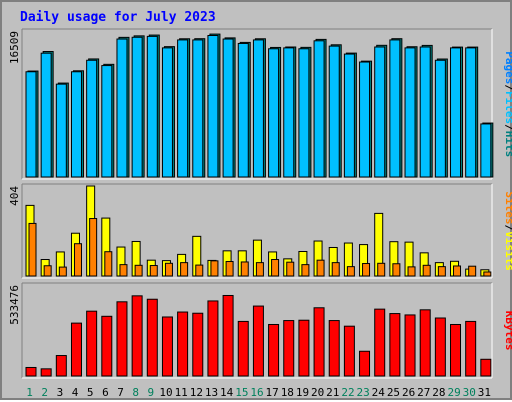  Describe the element at coordinates (227, 392) in the screenshot. I see `x-tick-label-day-14: 14` at that location.